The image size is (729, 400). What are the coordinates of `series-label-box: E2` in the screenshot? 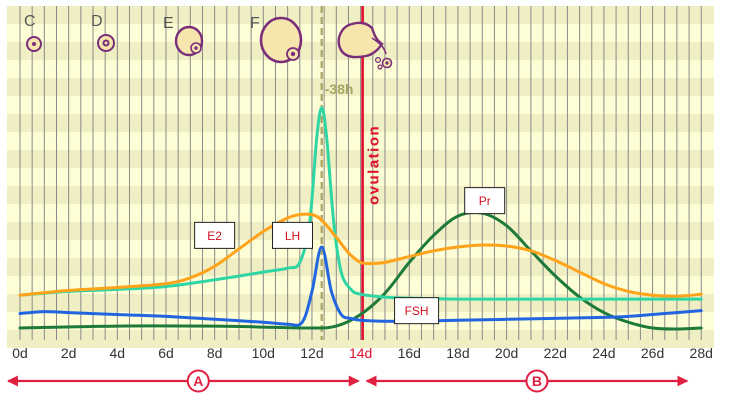 It's located at (215, 235).